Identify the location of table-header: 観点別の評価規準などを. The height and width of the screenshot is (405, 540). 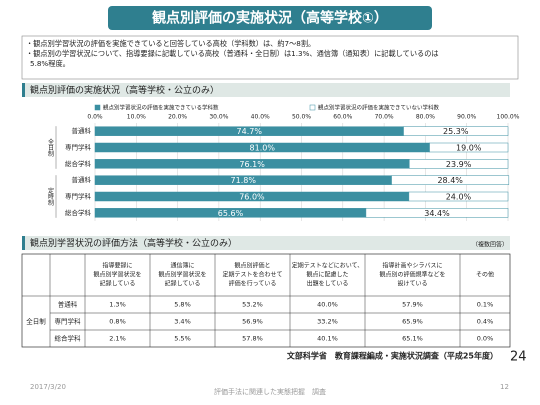
(412, 275).